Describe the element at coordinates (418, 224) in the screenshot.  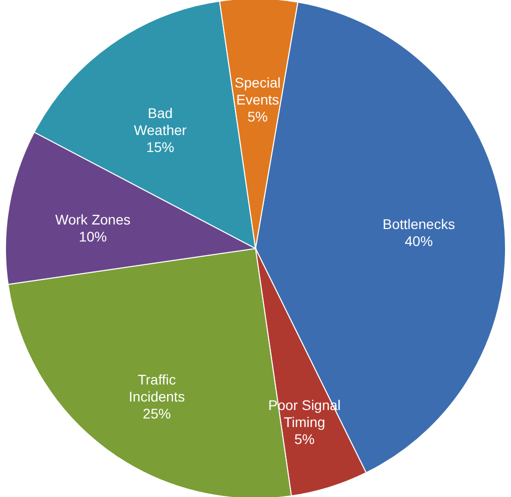
I see `slice-label: Bottlenecks` at that location.